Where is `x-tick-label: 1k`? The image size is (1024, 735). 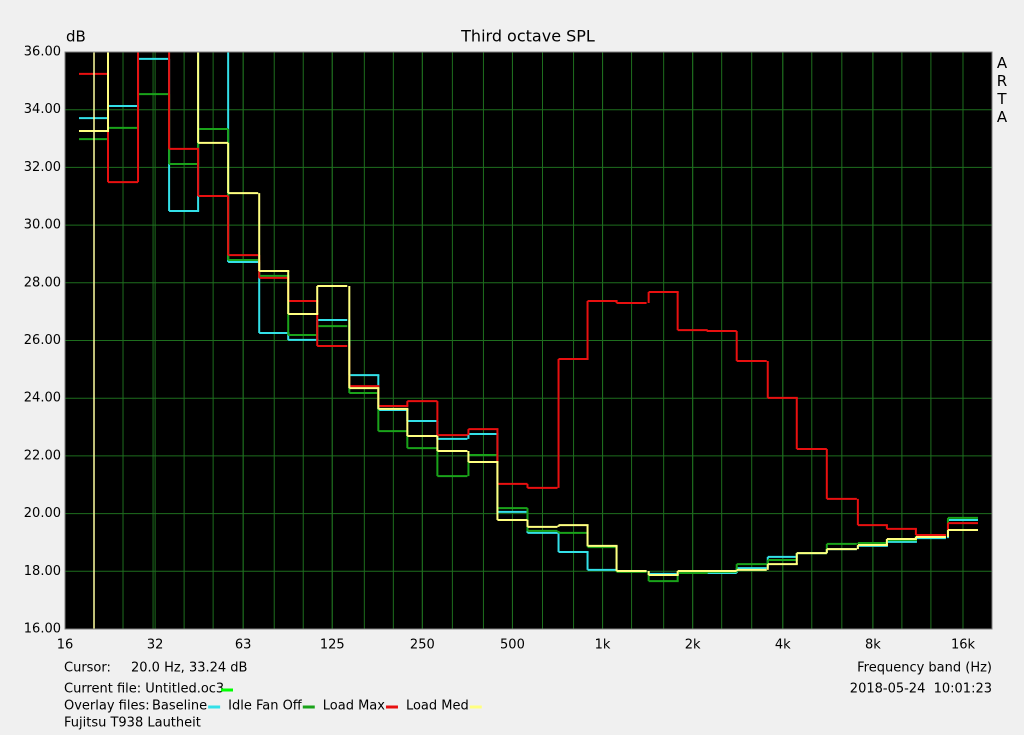 x-tick-label: 1k is located at coordinates (603, 645).